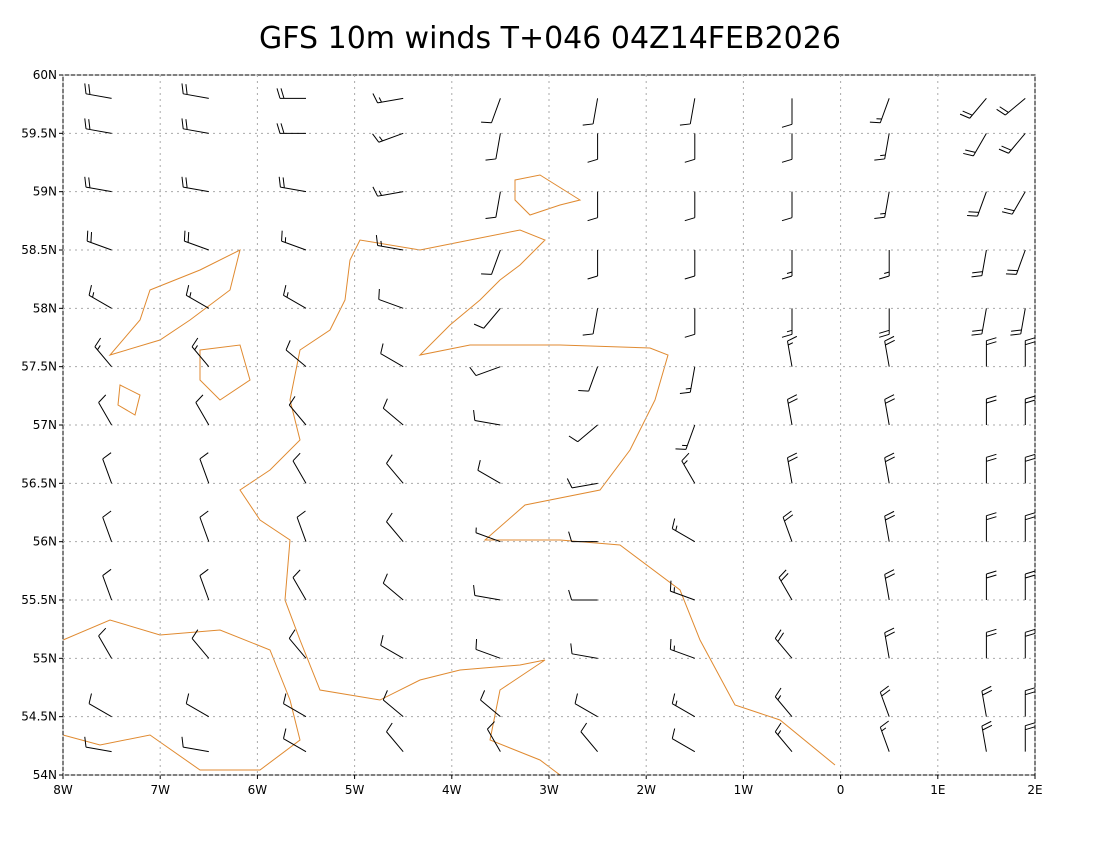 The width and height of the screenshot is (1100, 850). What do you see at coordinates (45, 425) in the screenshot?
I see `y-tick-label: 57N` at bounding box center [45, 425].